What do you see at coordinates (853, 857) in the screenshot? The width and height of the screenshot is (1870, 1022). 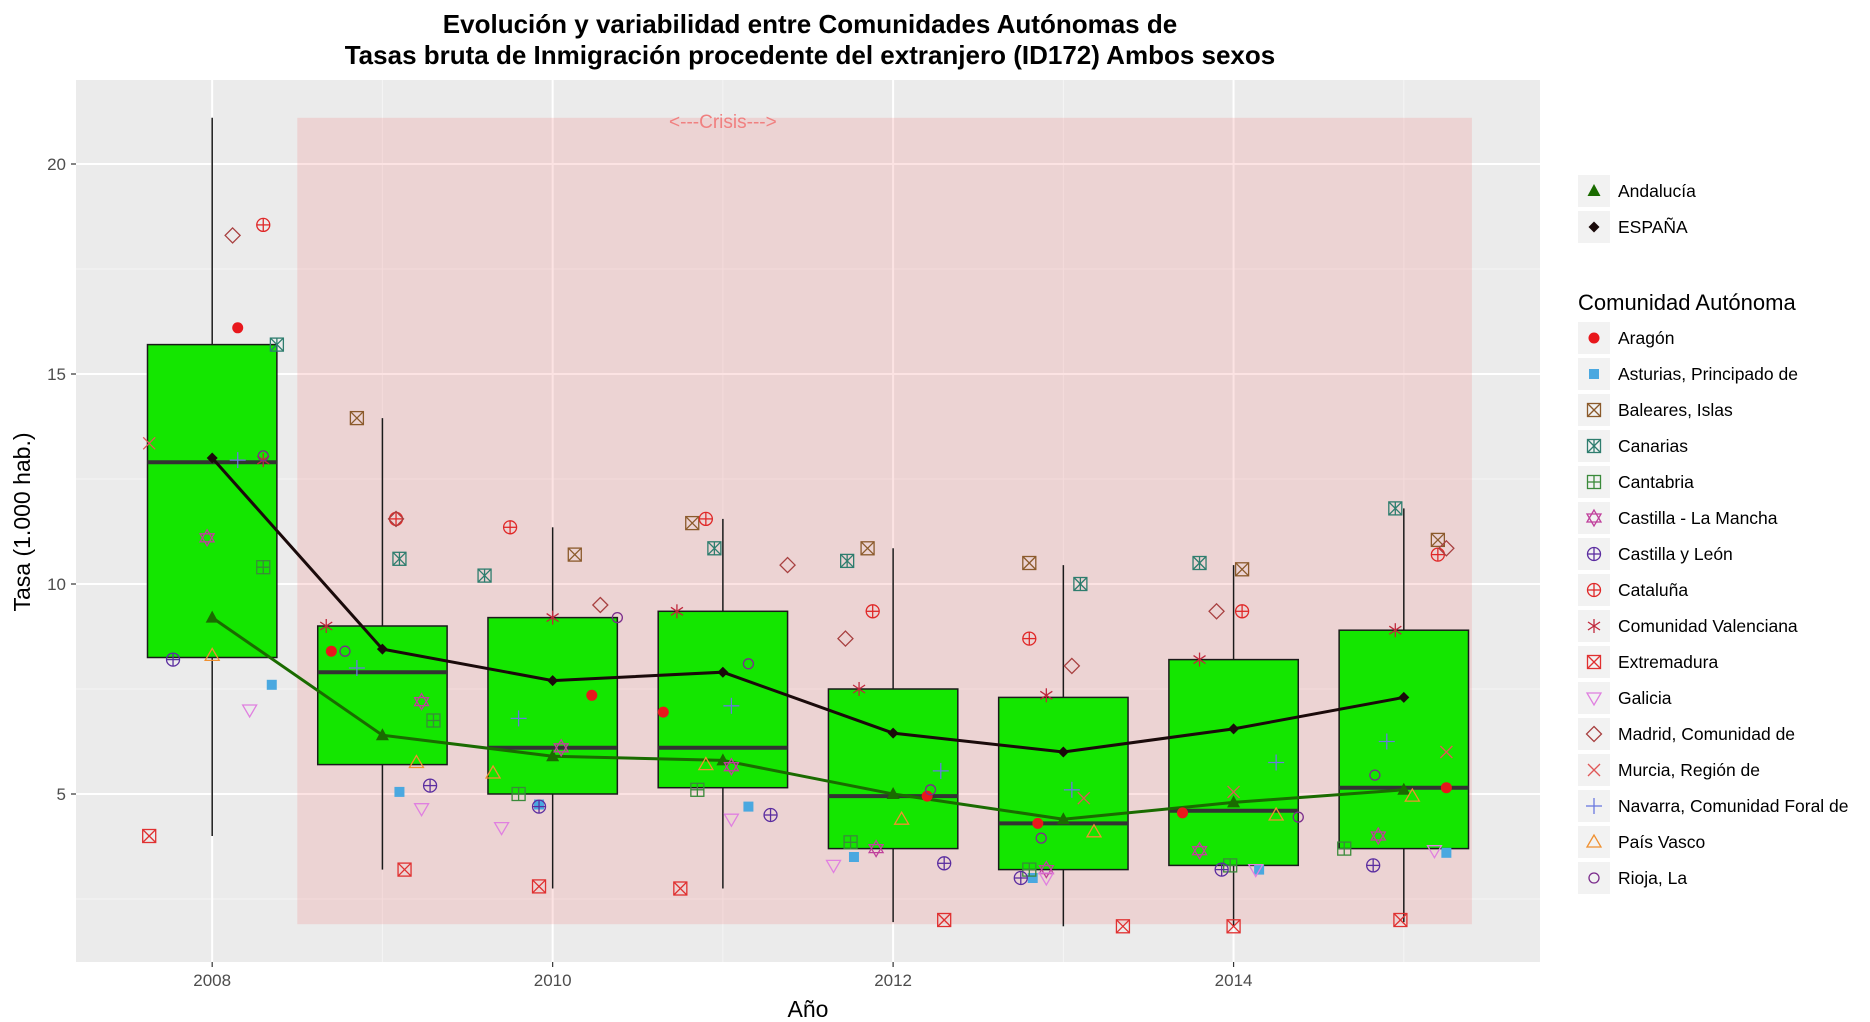 I see `point-asturias-principado-de-2012` at bounding box center [853, 857].